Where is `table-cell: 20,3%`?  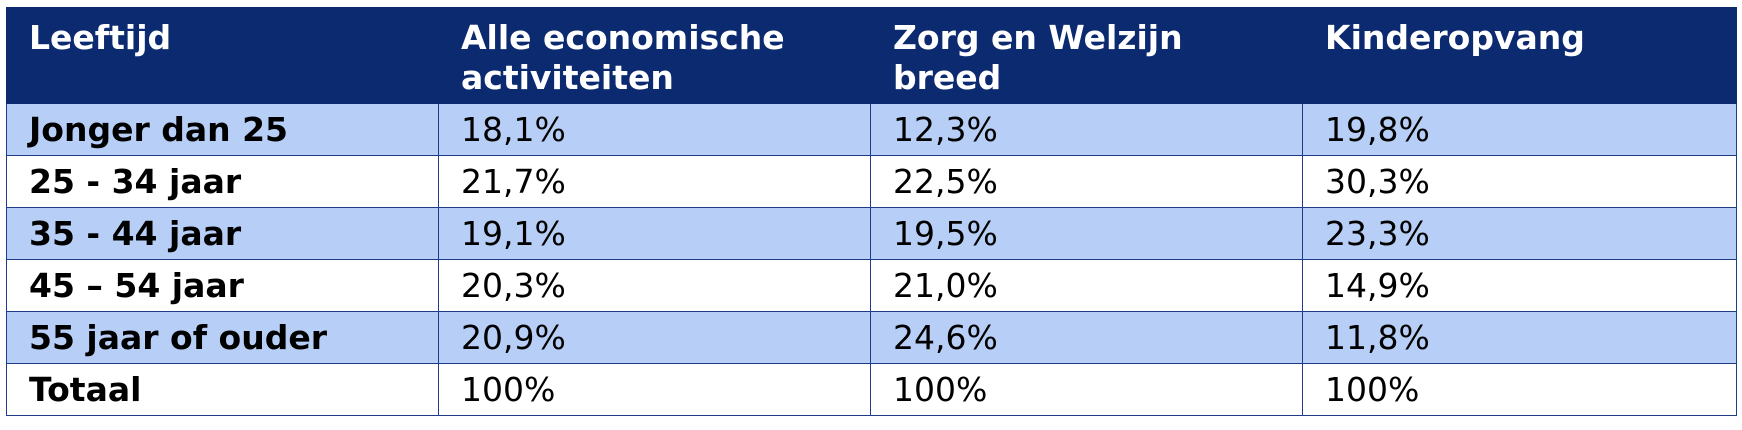 table-cell: 20,3% is located at coordinates (654, 285).